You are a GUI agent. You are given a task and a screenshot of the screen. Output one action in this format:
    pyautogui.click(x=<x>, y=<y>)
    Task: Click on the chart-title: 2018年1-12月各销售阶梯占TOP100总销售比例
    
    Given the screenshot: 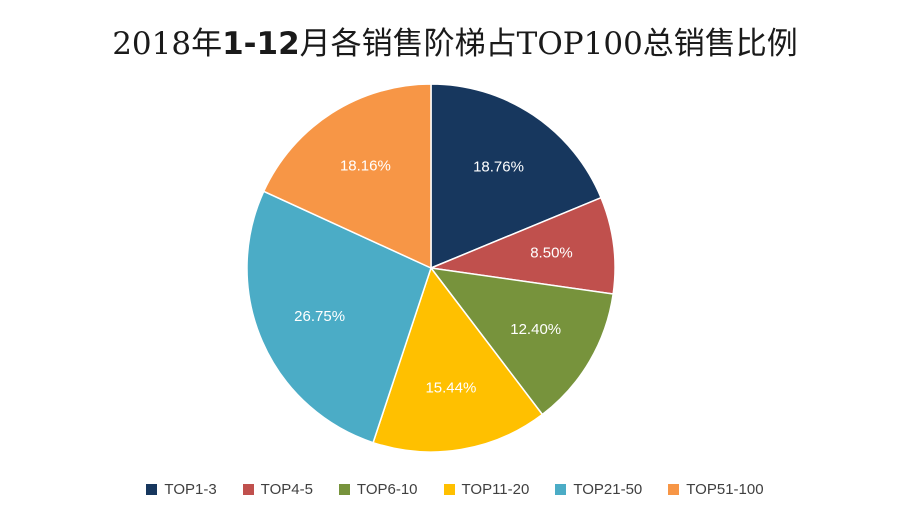 What is the action you would take?
    pyautogui.click(x=455, y=40)
    